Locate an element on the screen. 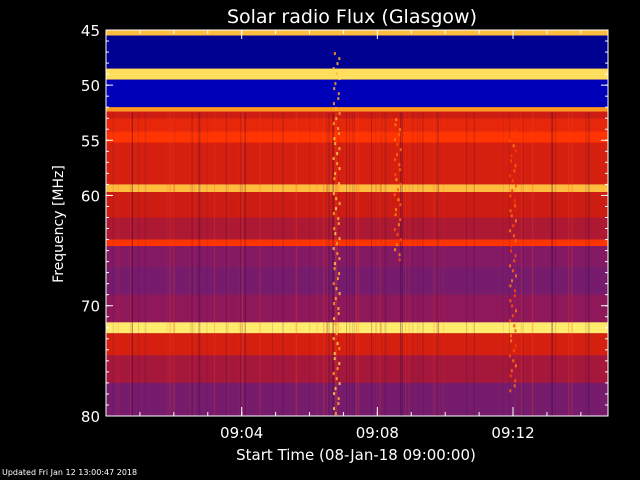 The height and width of the screenshot is (480, 640). x-tick-label: 09:04 is located at coordinates (241, 433).